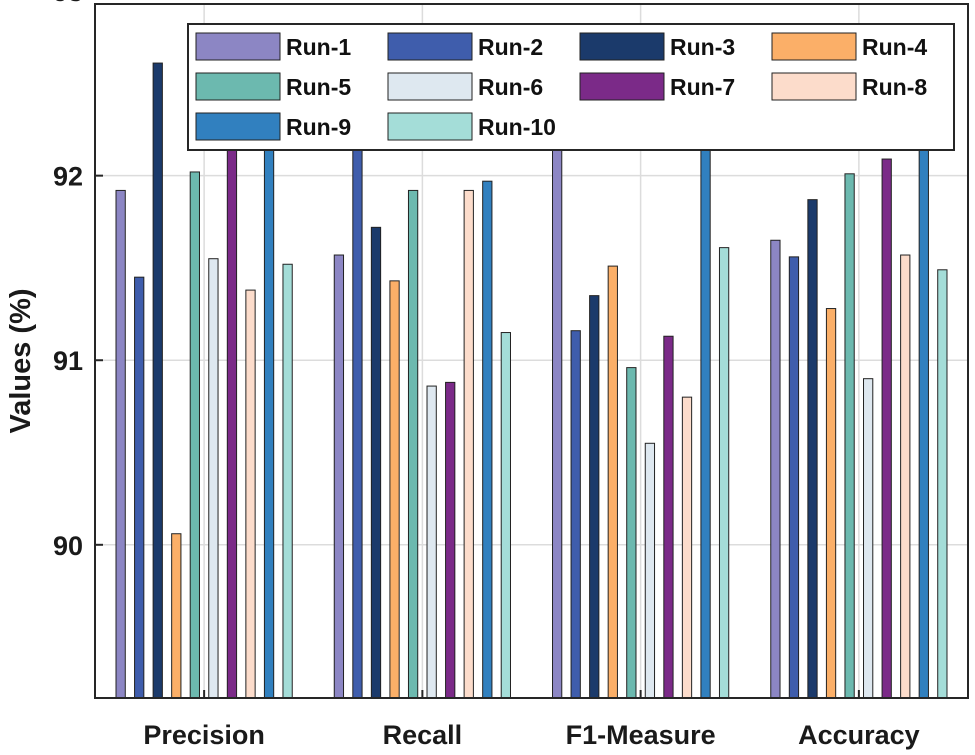 The height and width of the screenshot is (755, 975). I want to click on bar-run-9-f1-measure, so click(705, 379).